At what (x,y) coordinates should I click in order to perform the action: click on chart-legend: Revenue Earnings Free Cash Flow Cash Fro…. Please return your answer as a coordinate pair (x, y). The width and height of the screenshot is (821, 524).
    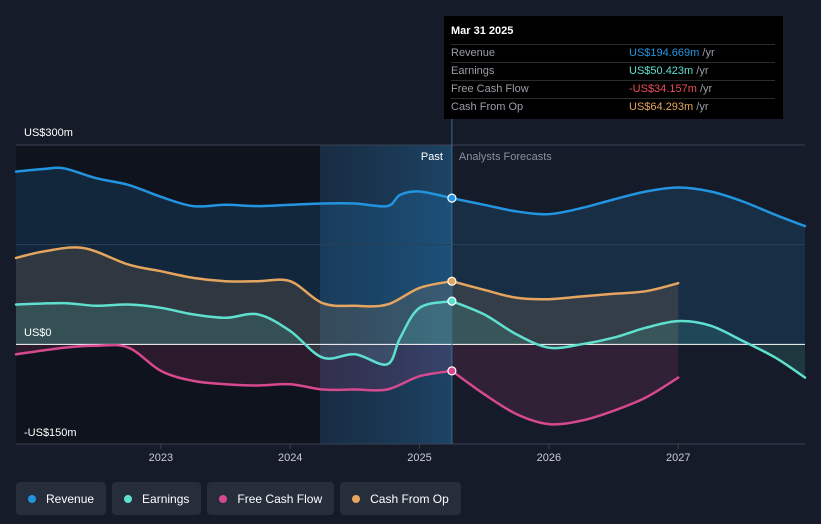
    Looking at the image, I should click on (238, 498).